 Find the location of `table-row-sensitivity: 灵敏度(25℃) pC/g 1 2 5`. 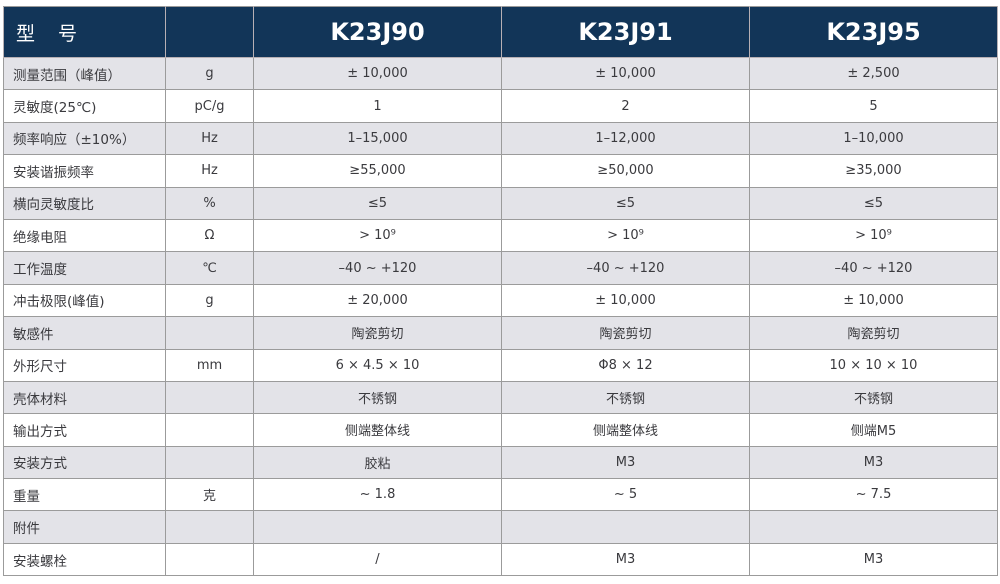

table-row-sensitivity: 灵敏度(25℃) pC/g 1 2 5 is located at coordinates (500, 106).